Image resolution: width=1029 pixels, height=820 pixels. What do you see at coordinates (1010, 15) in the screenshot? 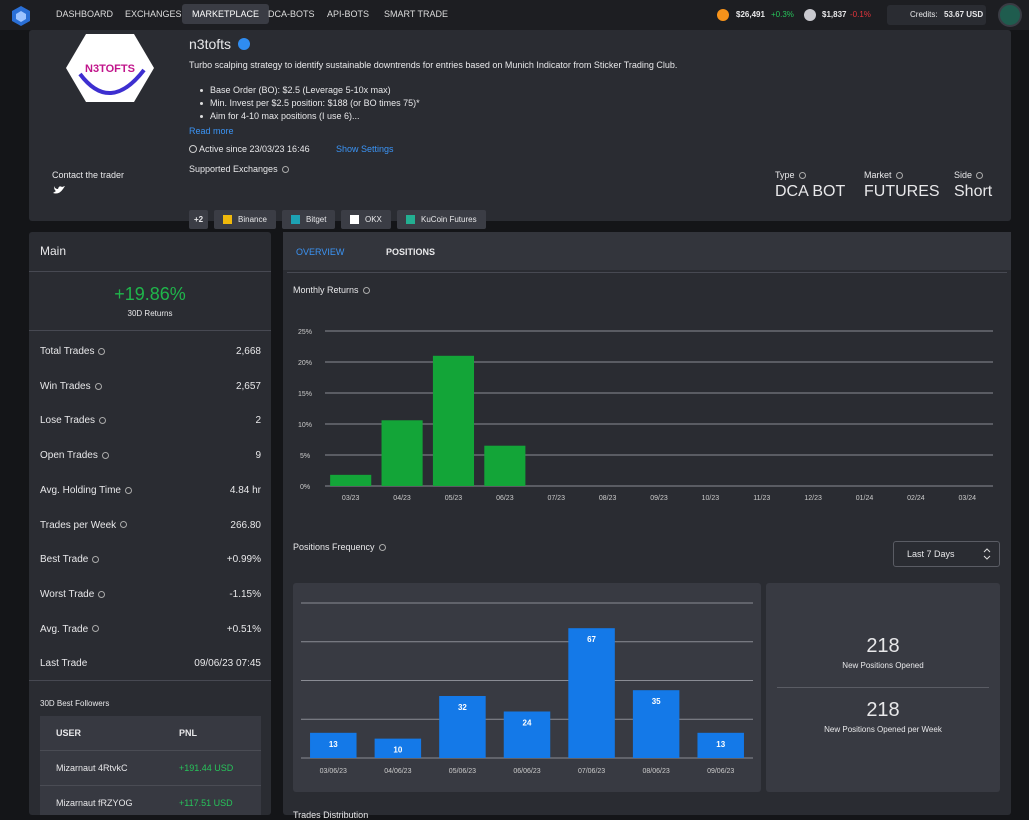
I see `avatar` at bounding box center [1010, 15].